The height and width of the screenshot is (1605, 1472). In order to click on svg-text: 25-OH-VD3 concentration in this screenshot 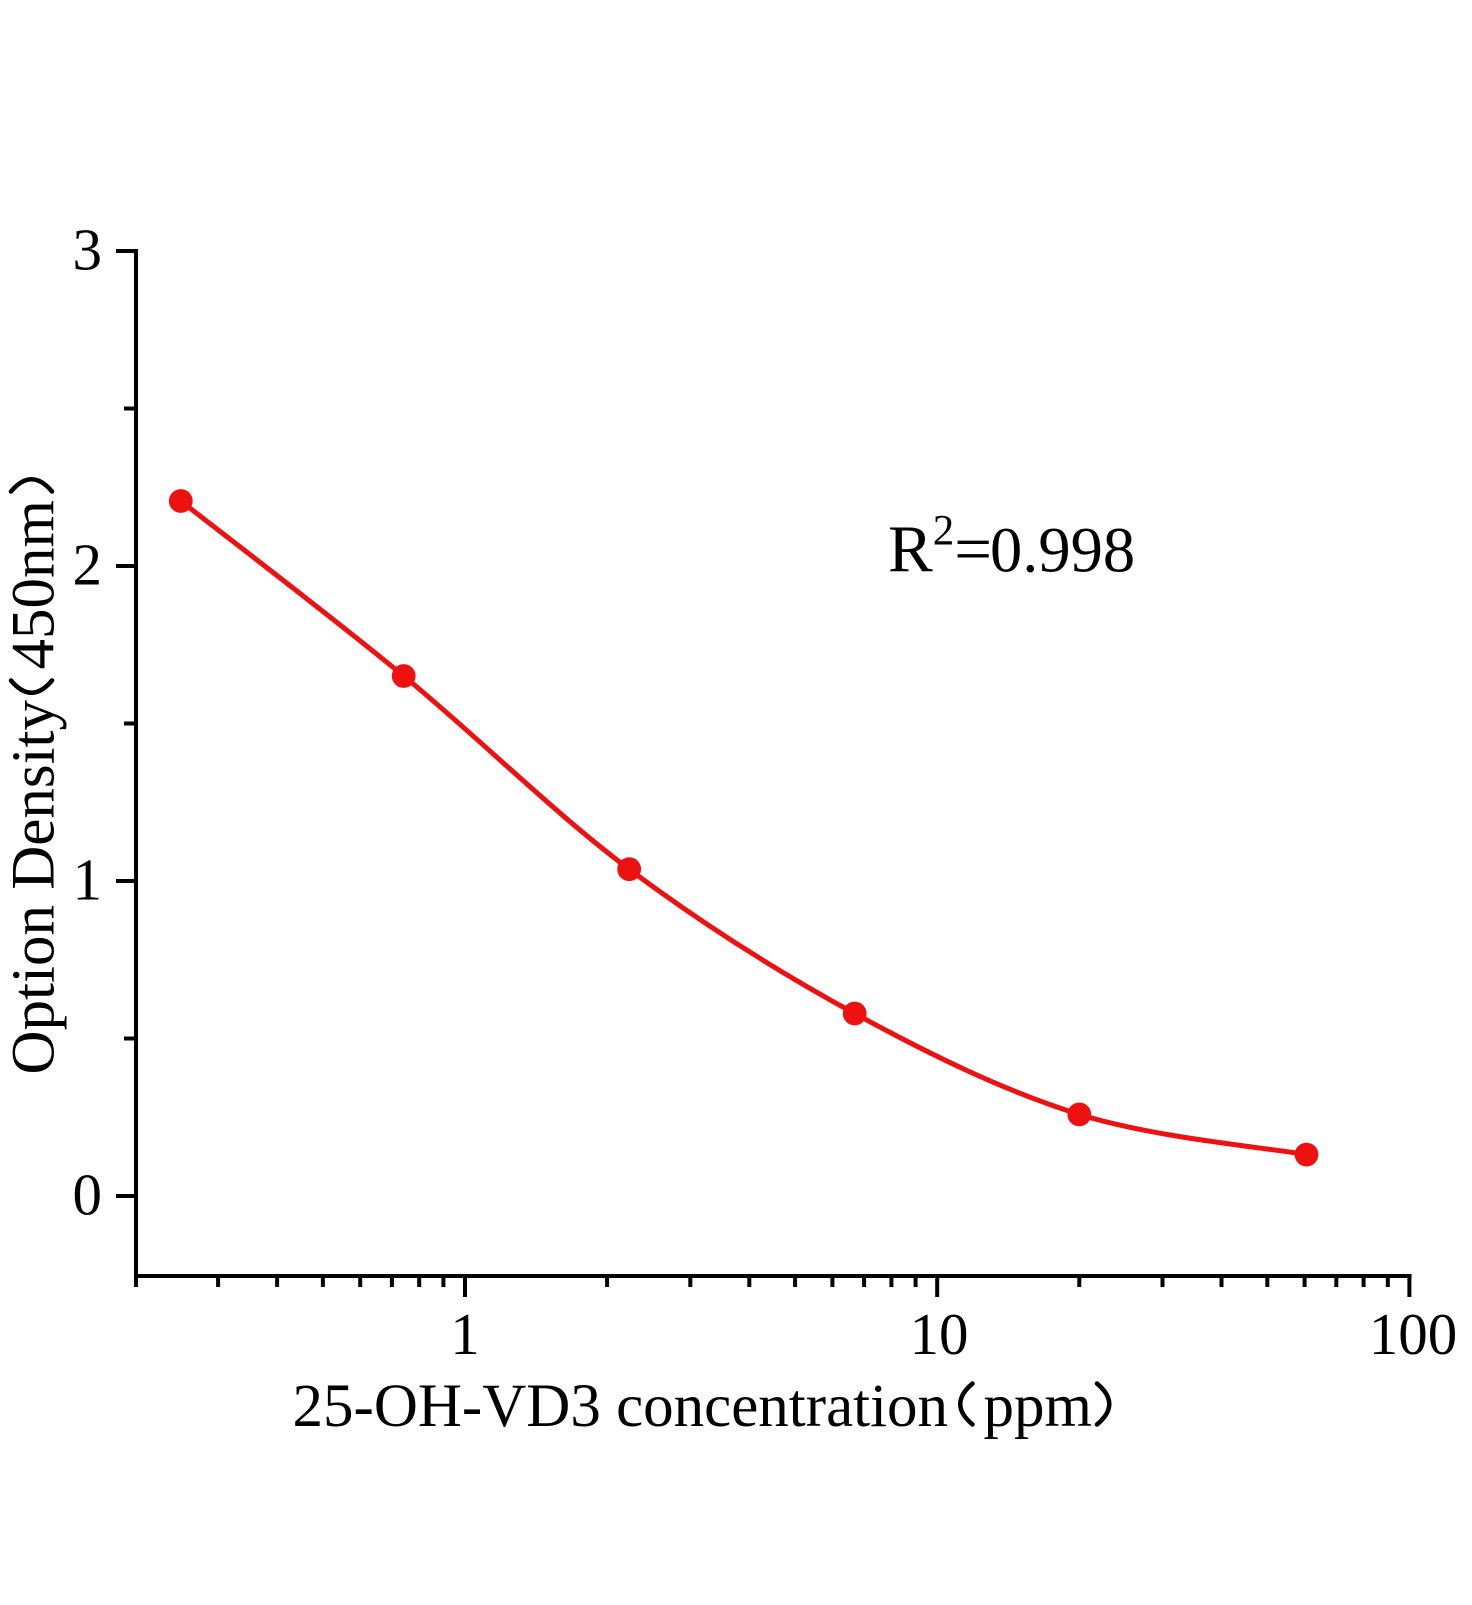, I will do `click(621, 1406)`.